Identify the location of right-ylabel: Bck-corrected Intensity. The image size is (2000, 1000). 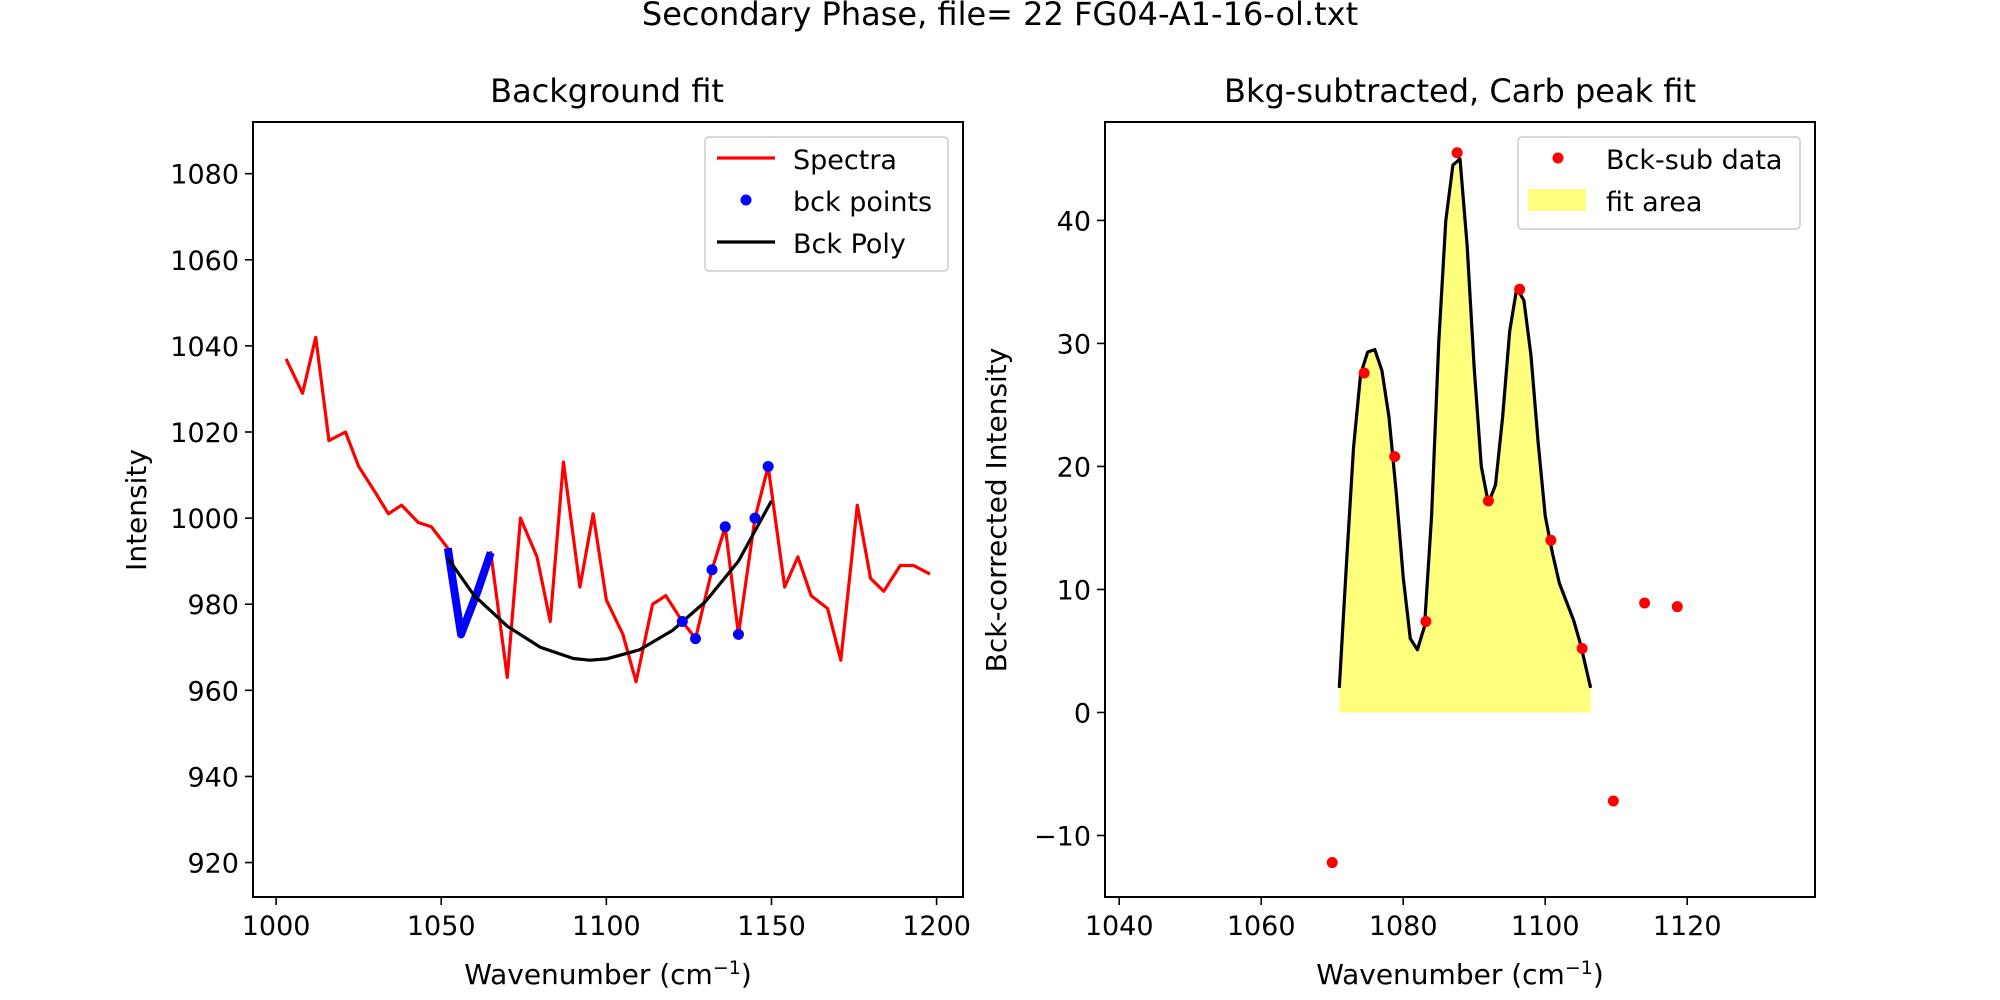
(996, 510).